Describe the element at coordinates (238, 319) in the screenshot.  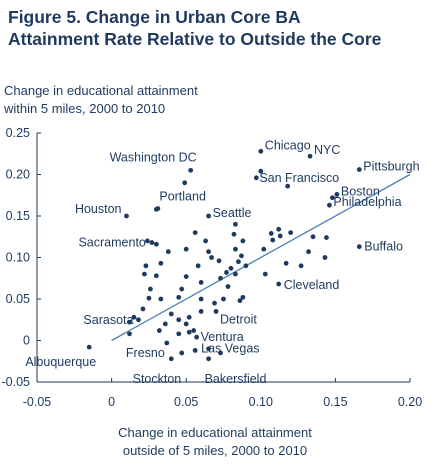
I see `point-label: Detroit` at that location.